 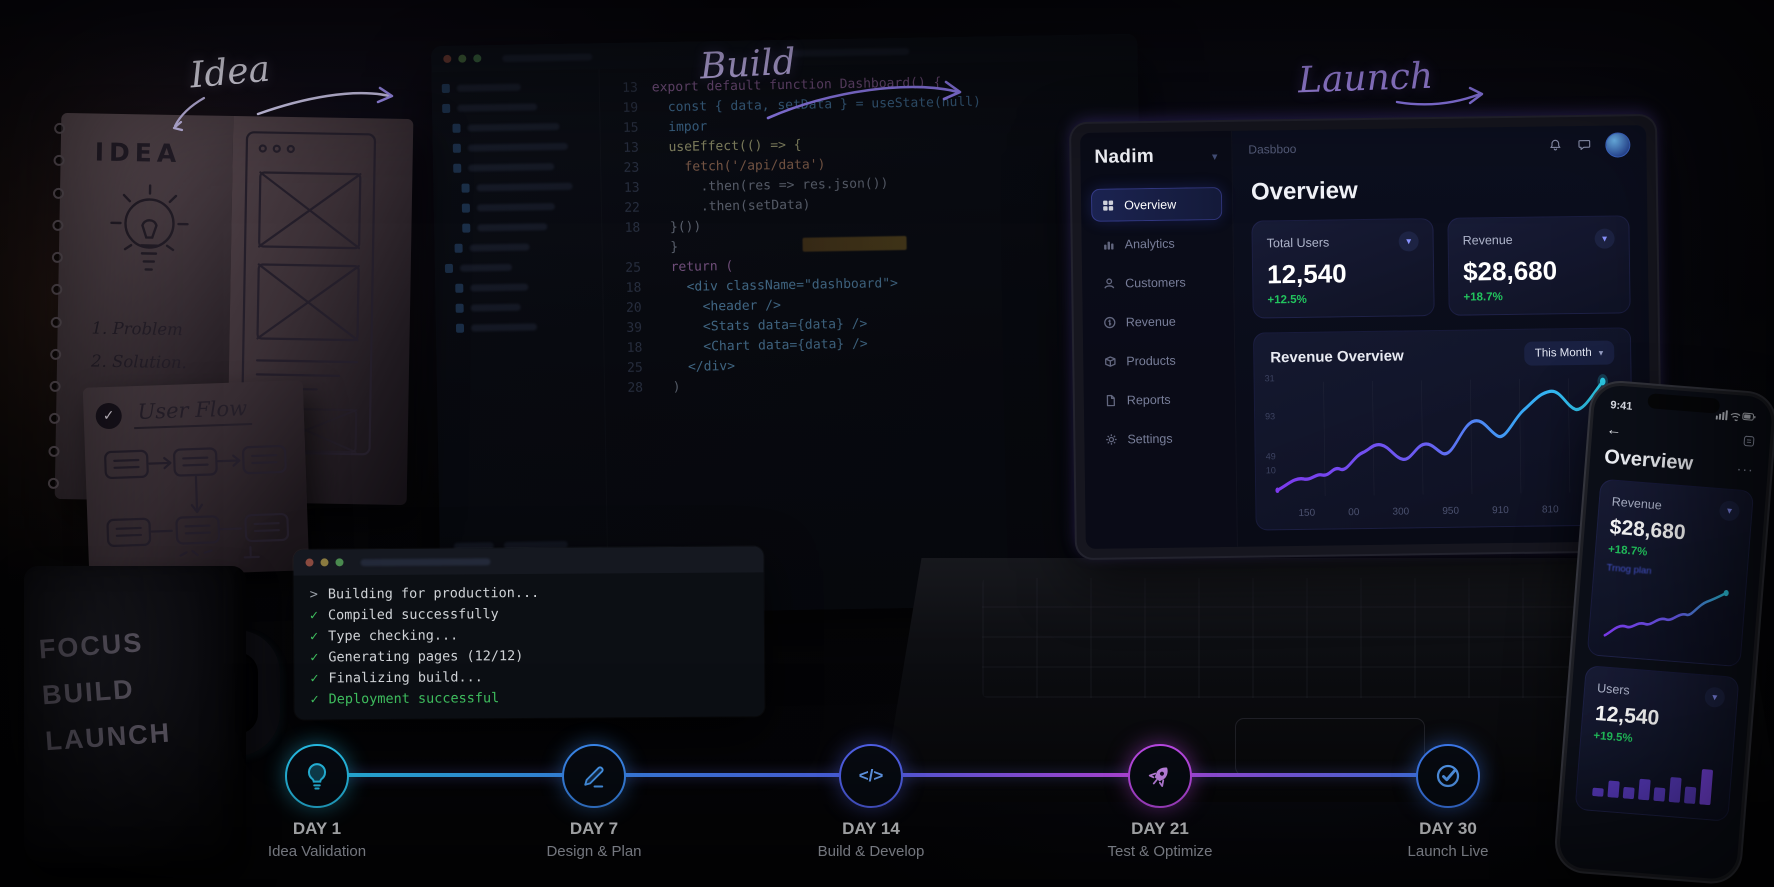 What do you see at coordinates (308, 293) in the screenshot?
I see `wireframe-sketch` at bounding box center [308, 293].